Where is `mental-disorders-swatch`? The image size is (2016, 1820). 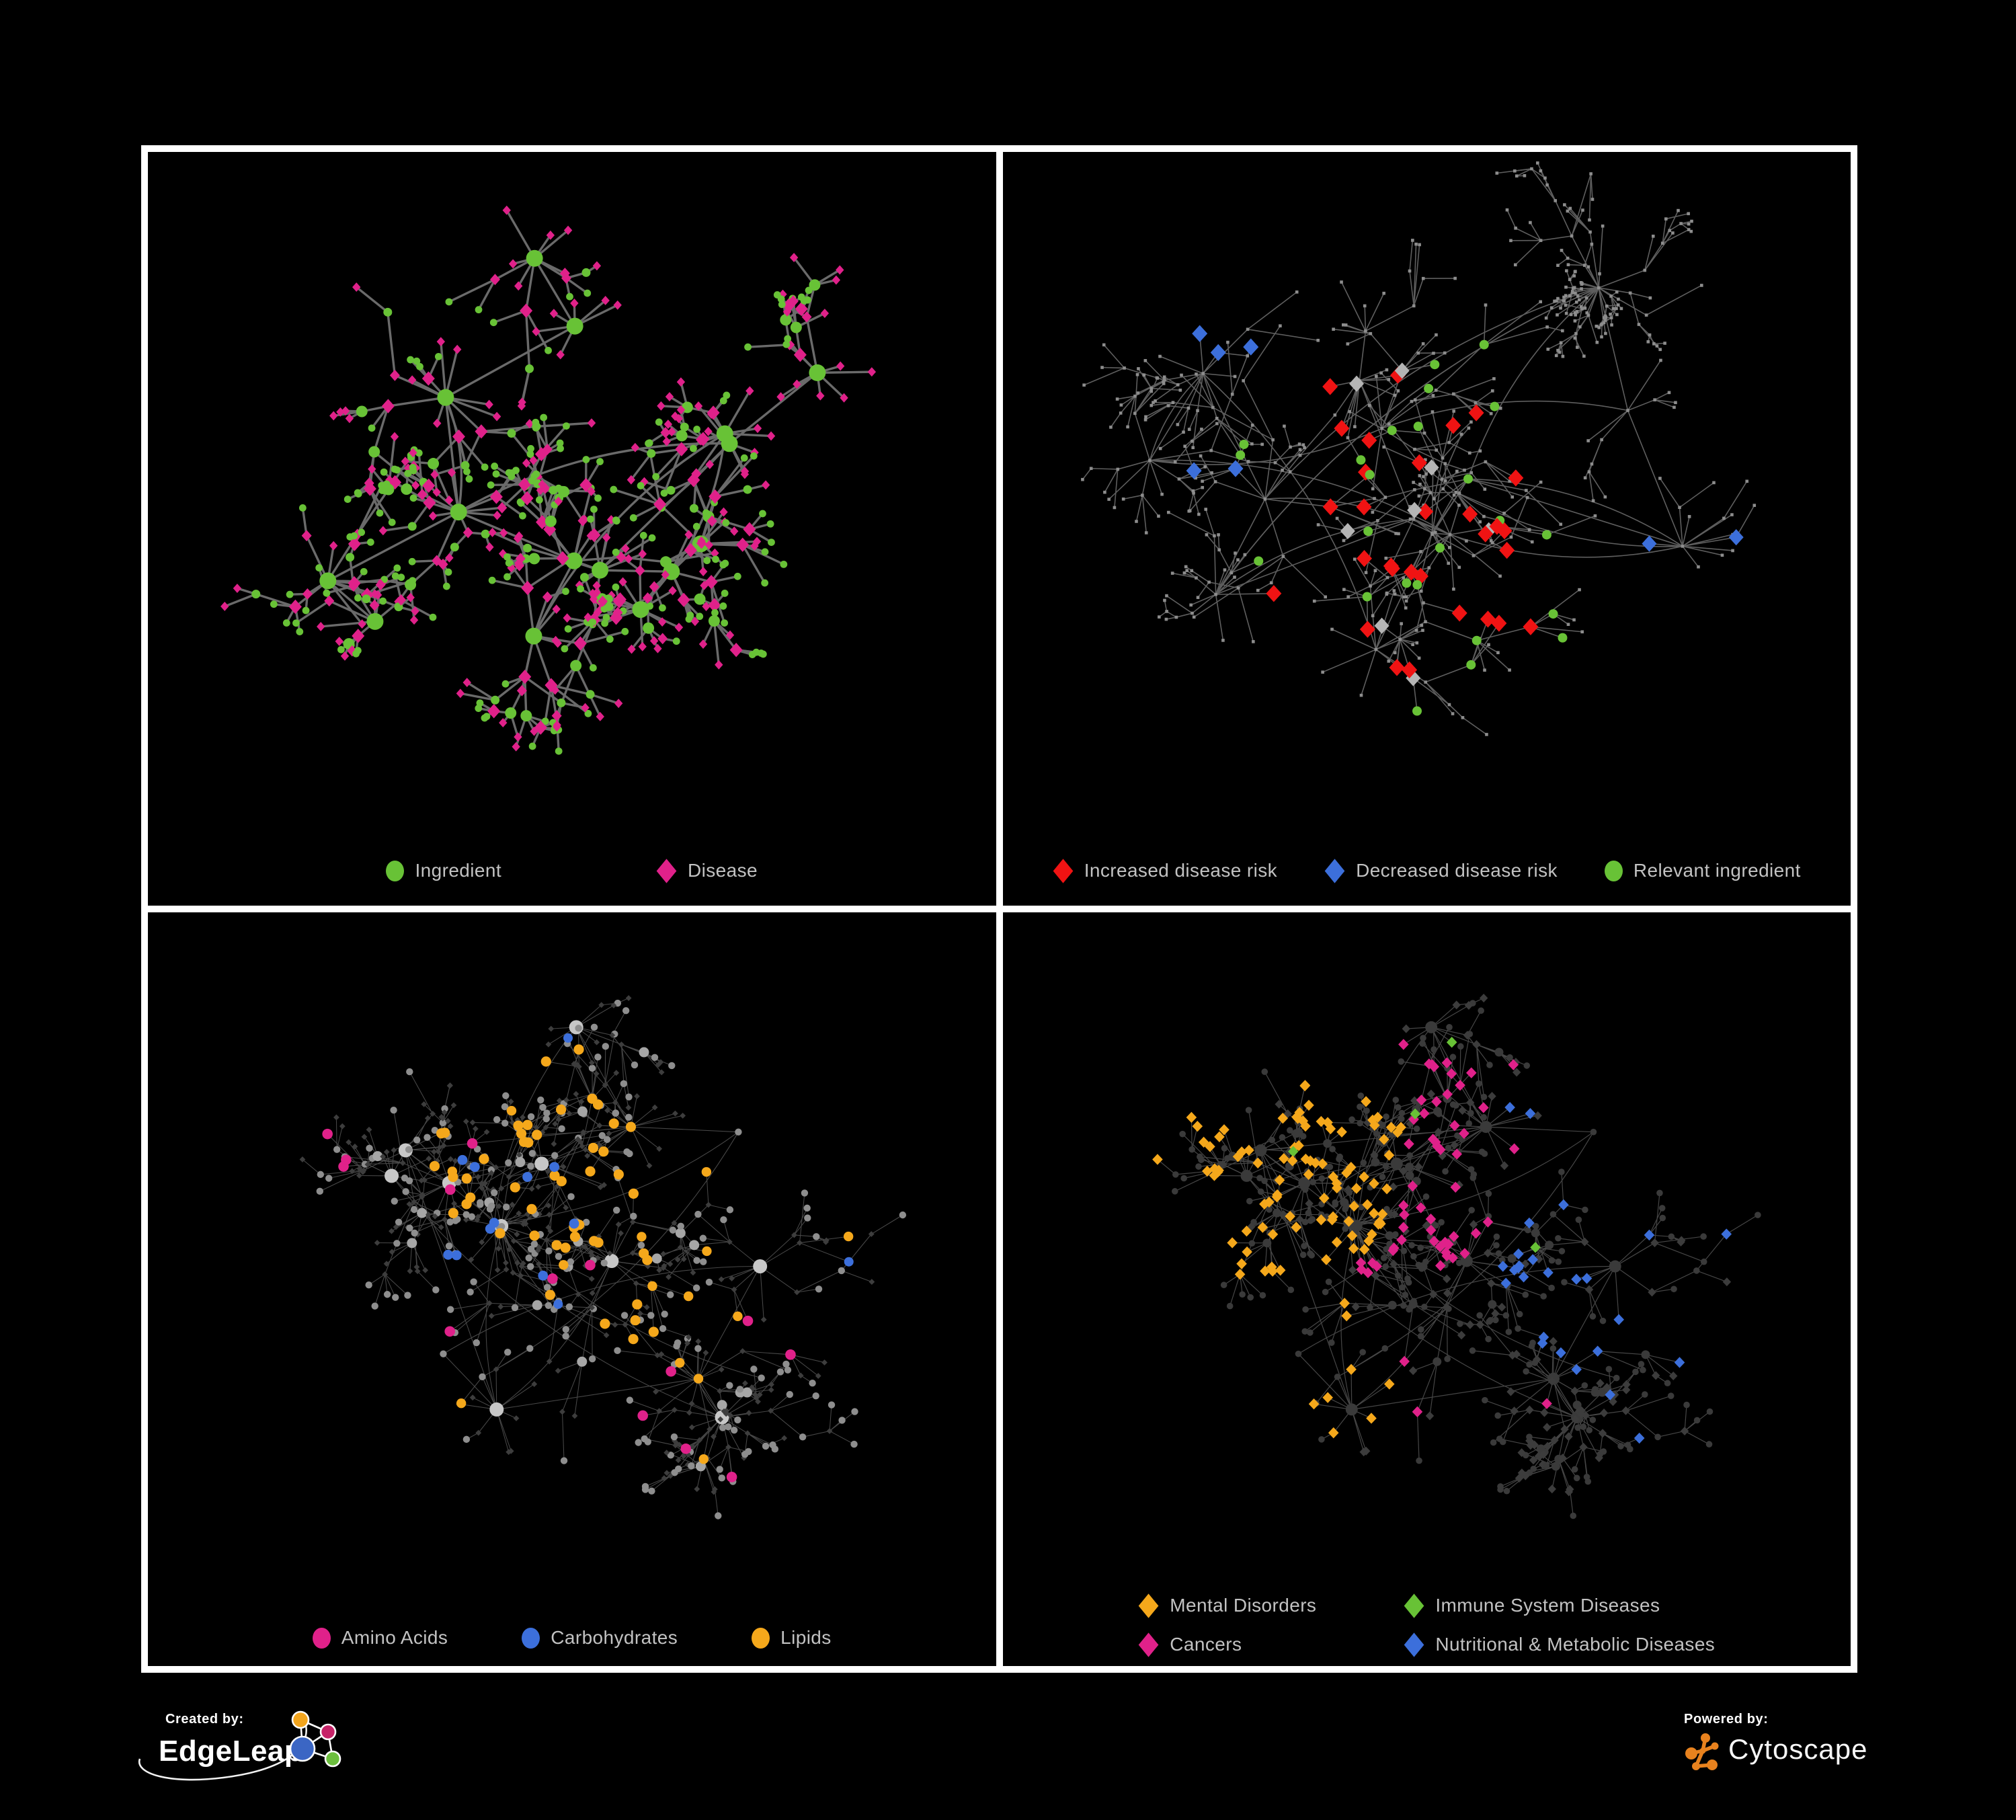
mental-disorders-swatch is located at coordinates (1148, 1605).